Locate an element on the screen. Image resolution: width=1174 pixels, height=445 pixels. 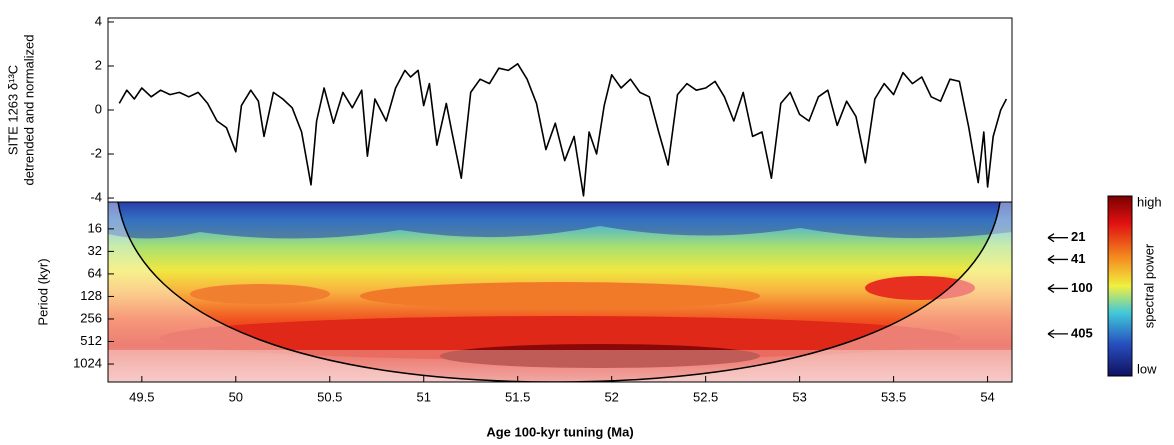
period-label: 100 is located at coordinates (1082, 287).